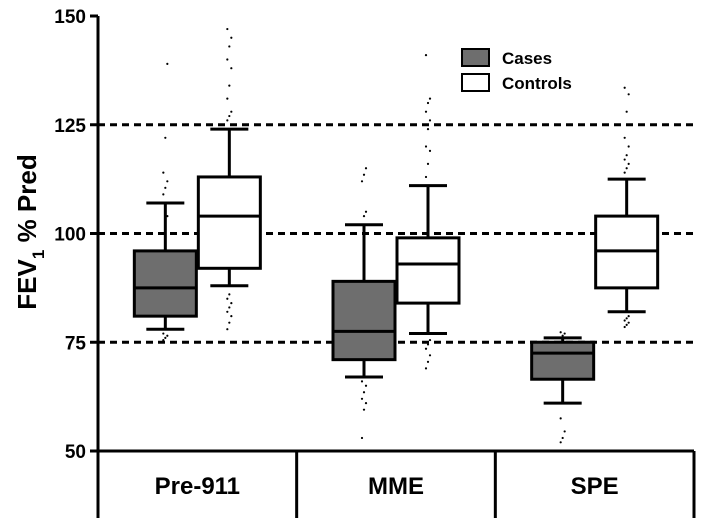 The image size is (704, 526). I want to click on y-axis-label-main: FEV, so click(27, 283).